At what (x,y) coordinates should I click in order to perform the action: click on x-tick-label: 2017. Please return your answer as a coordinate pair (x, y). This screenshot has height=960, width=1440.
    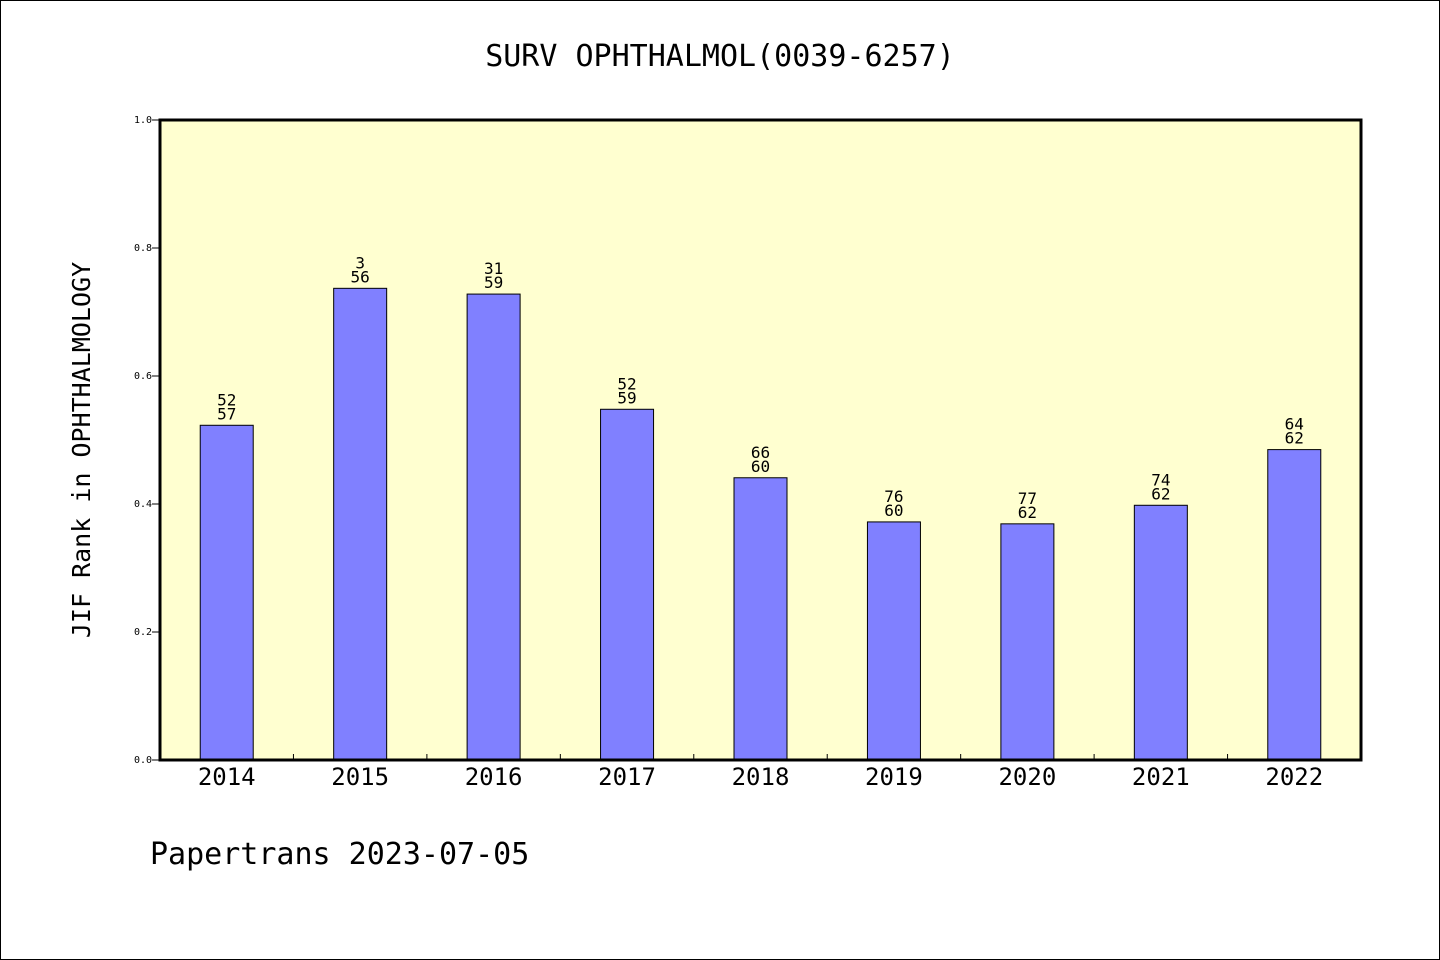
    Looking at the image, I should click on (627, 777).